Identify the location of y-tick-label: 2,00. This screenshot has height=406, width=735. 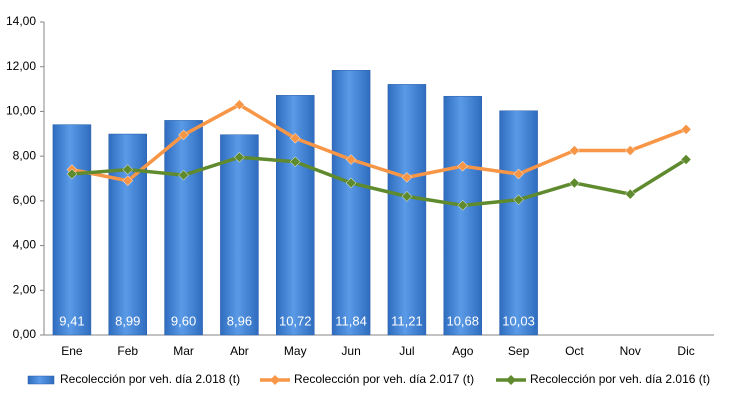
(25, 289).